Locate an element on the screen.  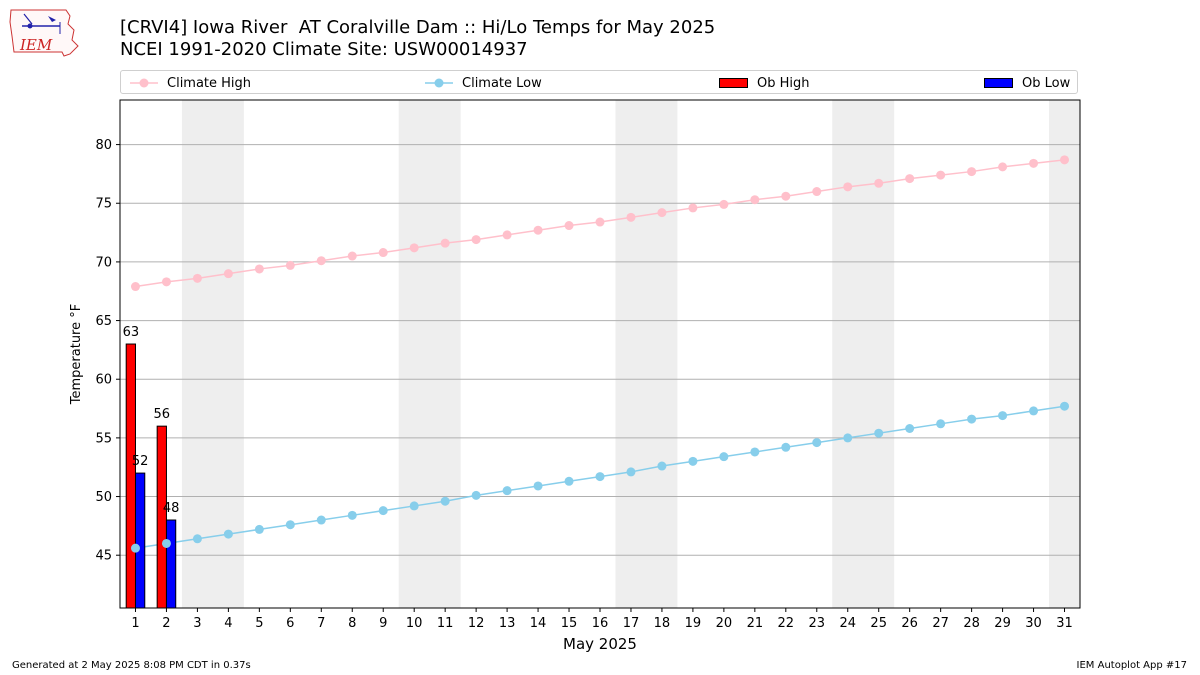
x-tick-label: 24 is located at coordinates (847, 623).